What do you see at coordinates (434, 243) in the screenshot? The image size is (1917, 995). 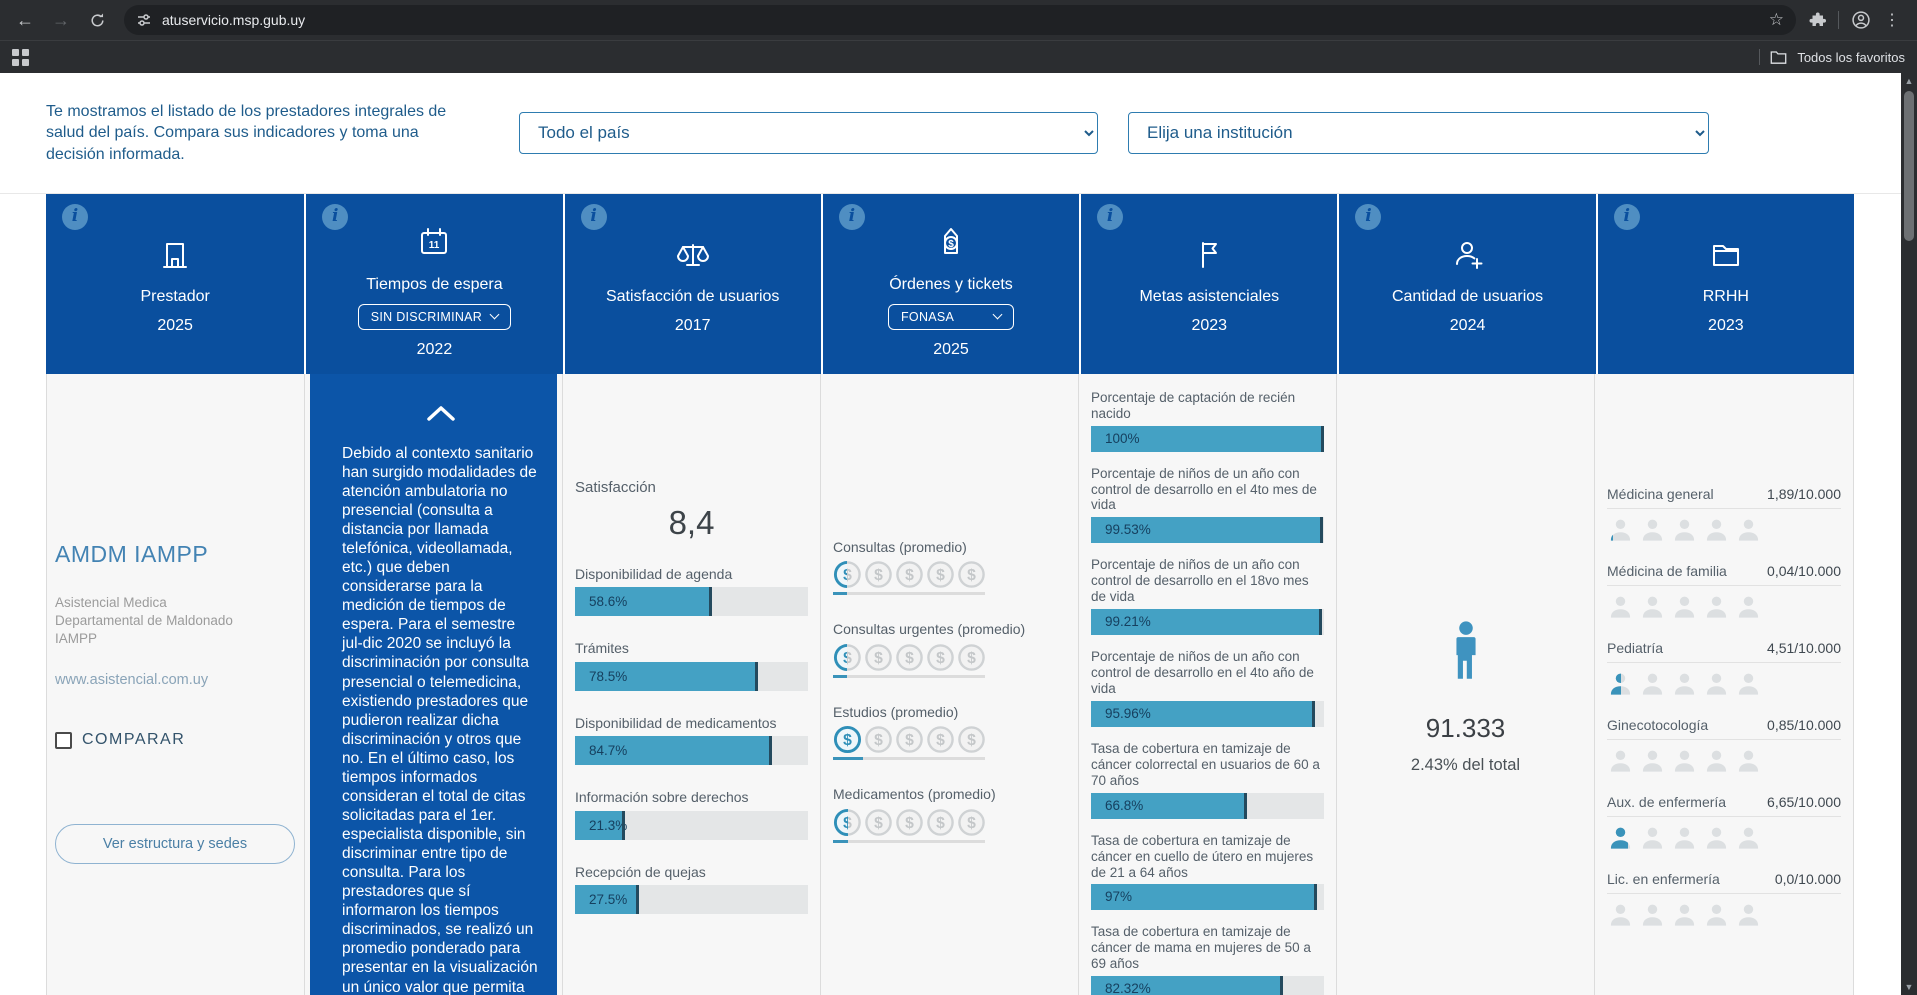 I see `calendar-icon: 11` at bounding box center [434, 243].